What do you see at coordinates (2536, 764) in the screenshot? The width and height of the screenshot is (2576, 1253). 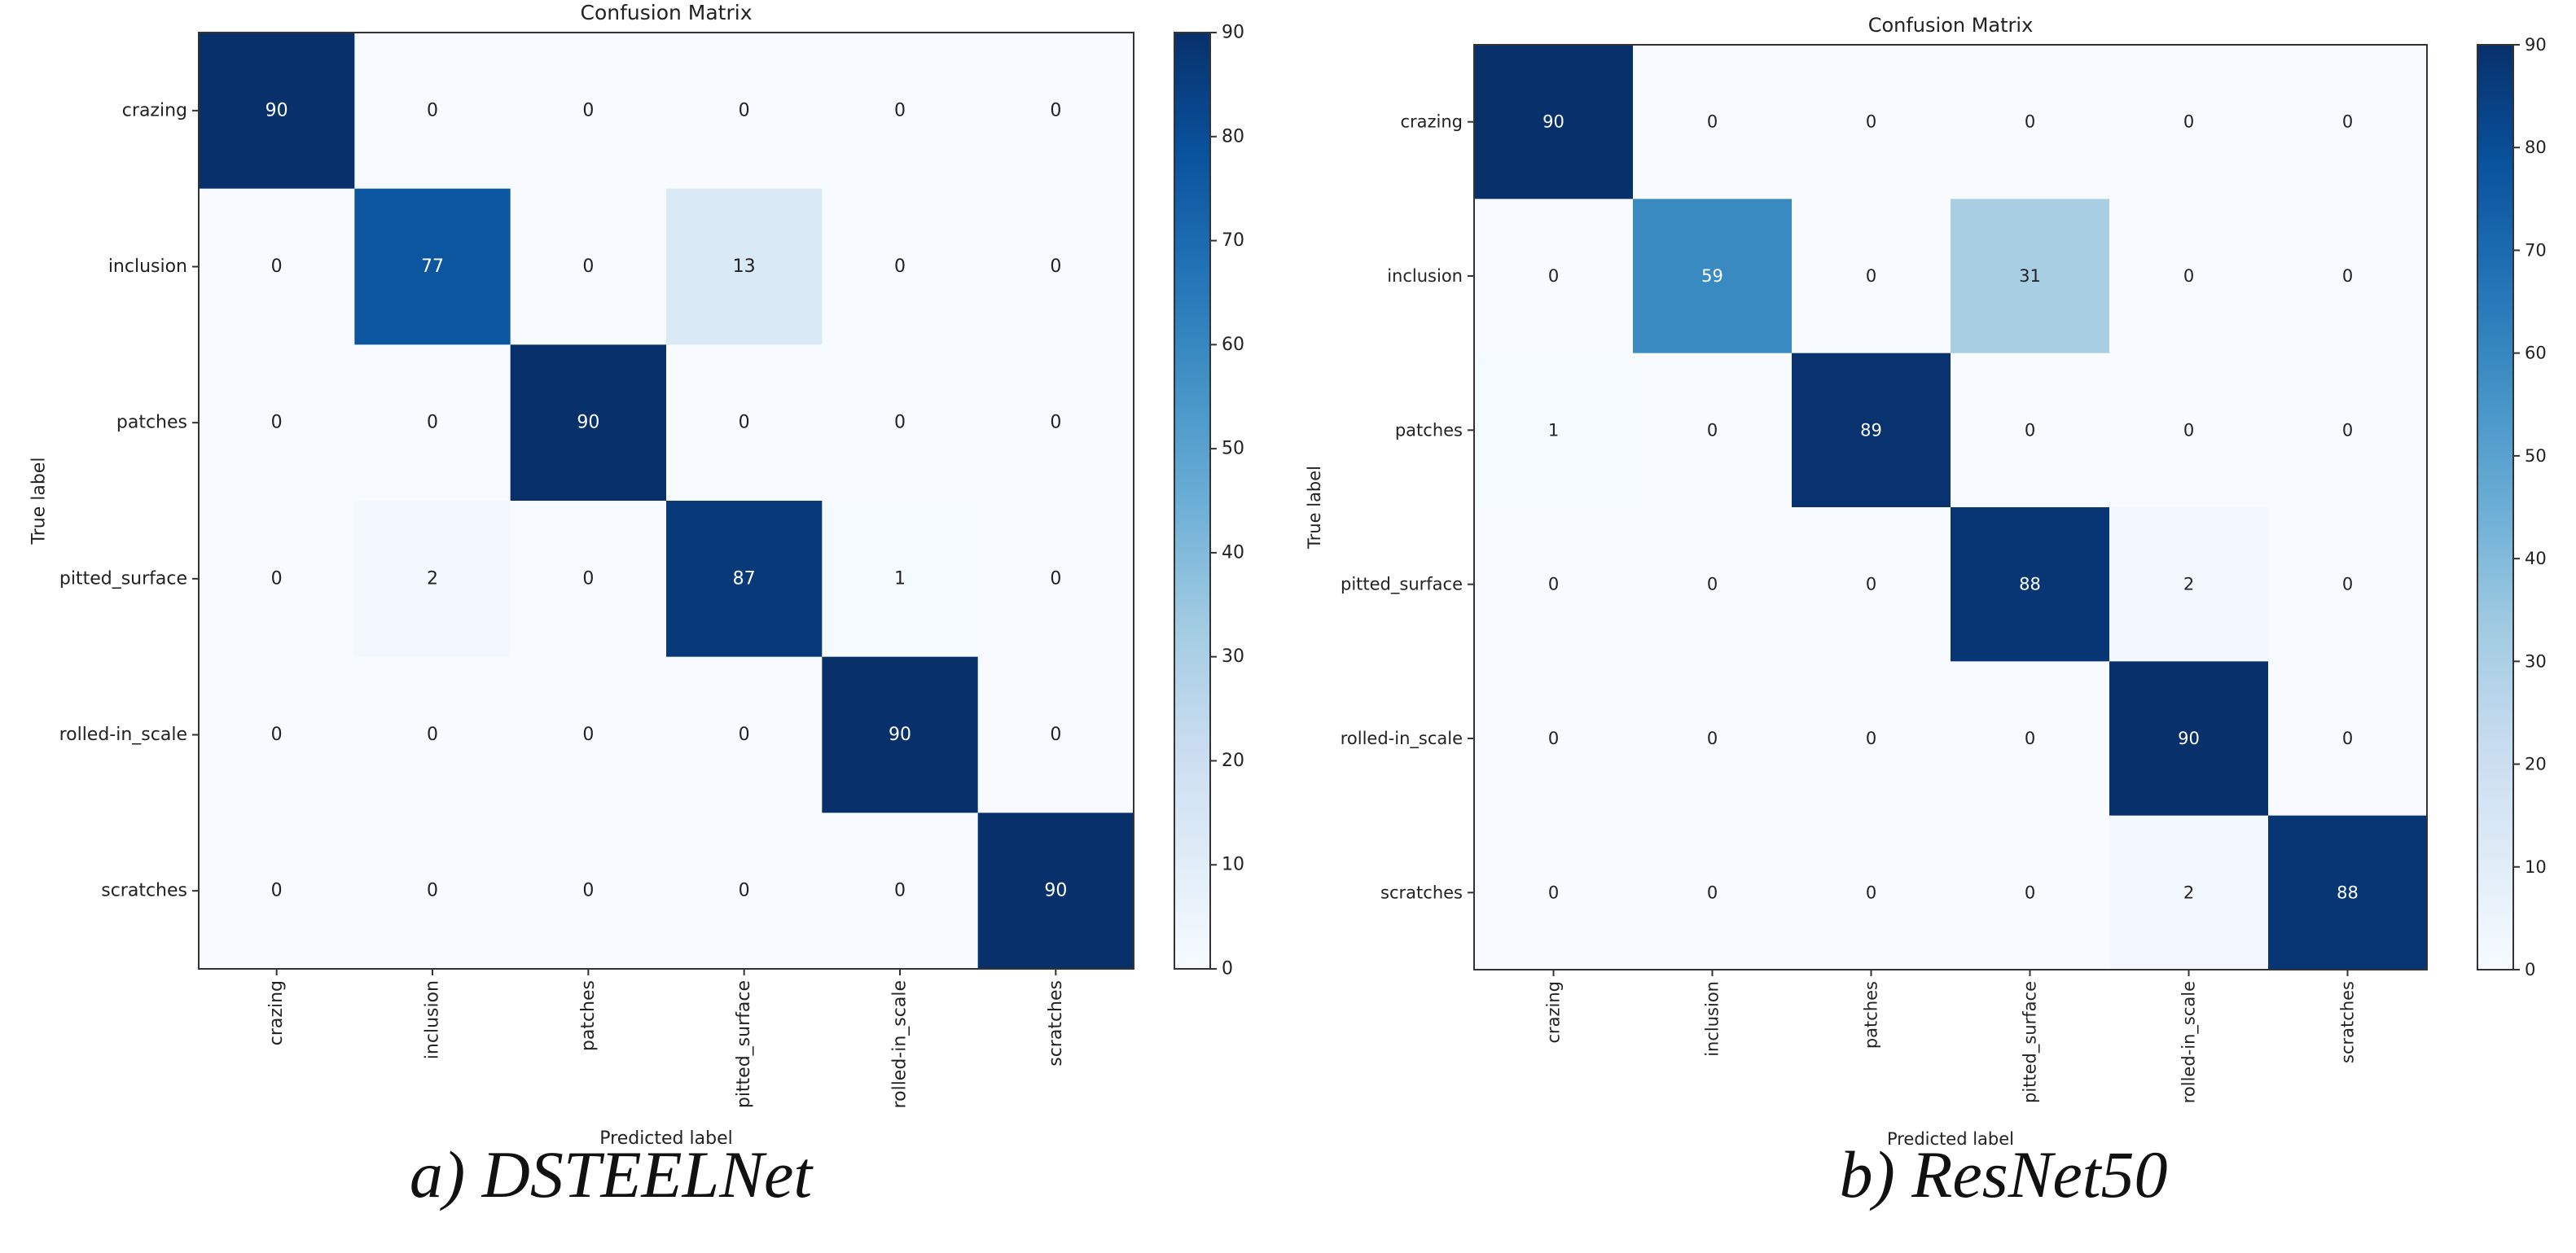 I see `colorbar-tick-label: 20` at bounding box center [2536, 764].